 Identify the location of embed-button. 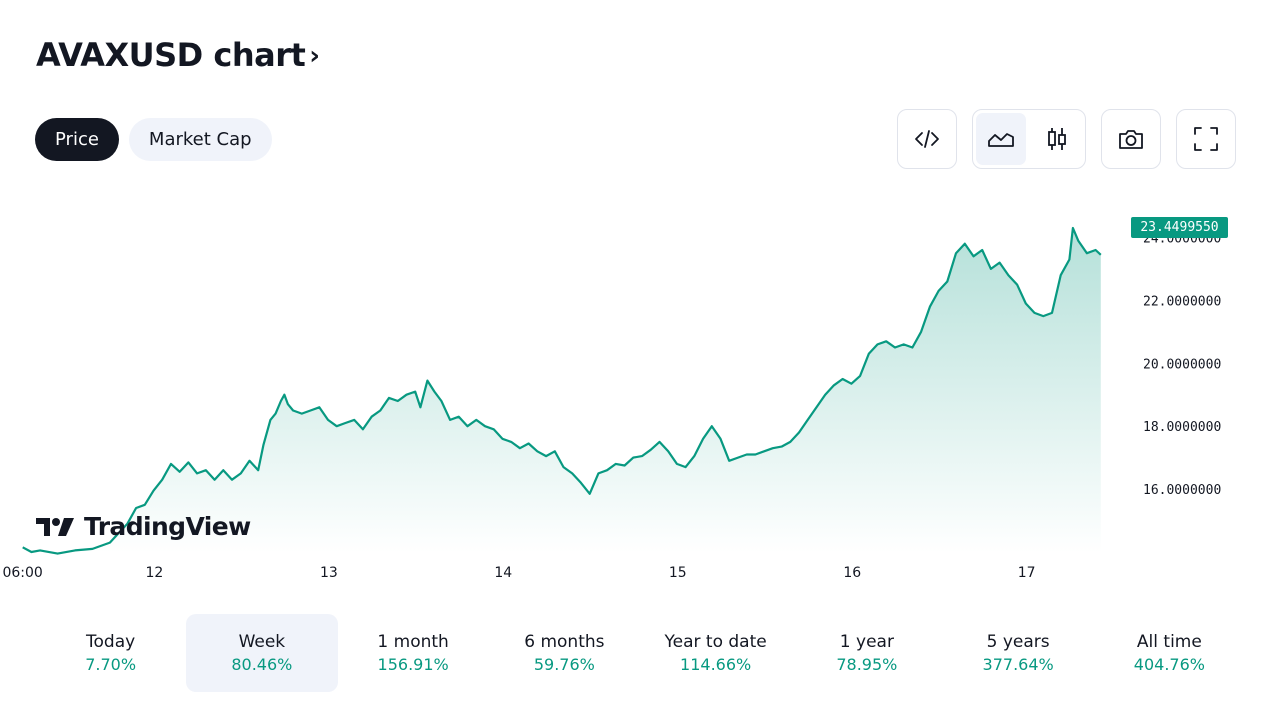
(927, 139).